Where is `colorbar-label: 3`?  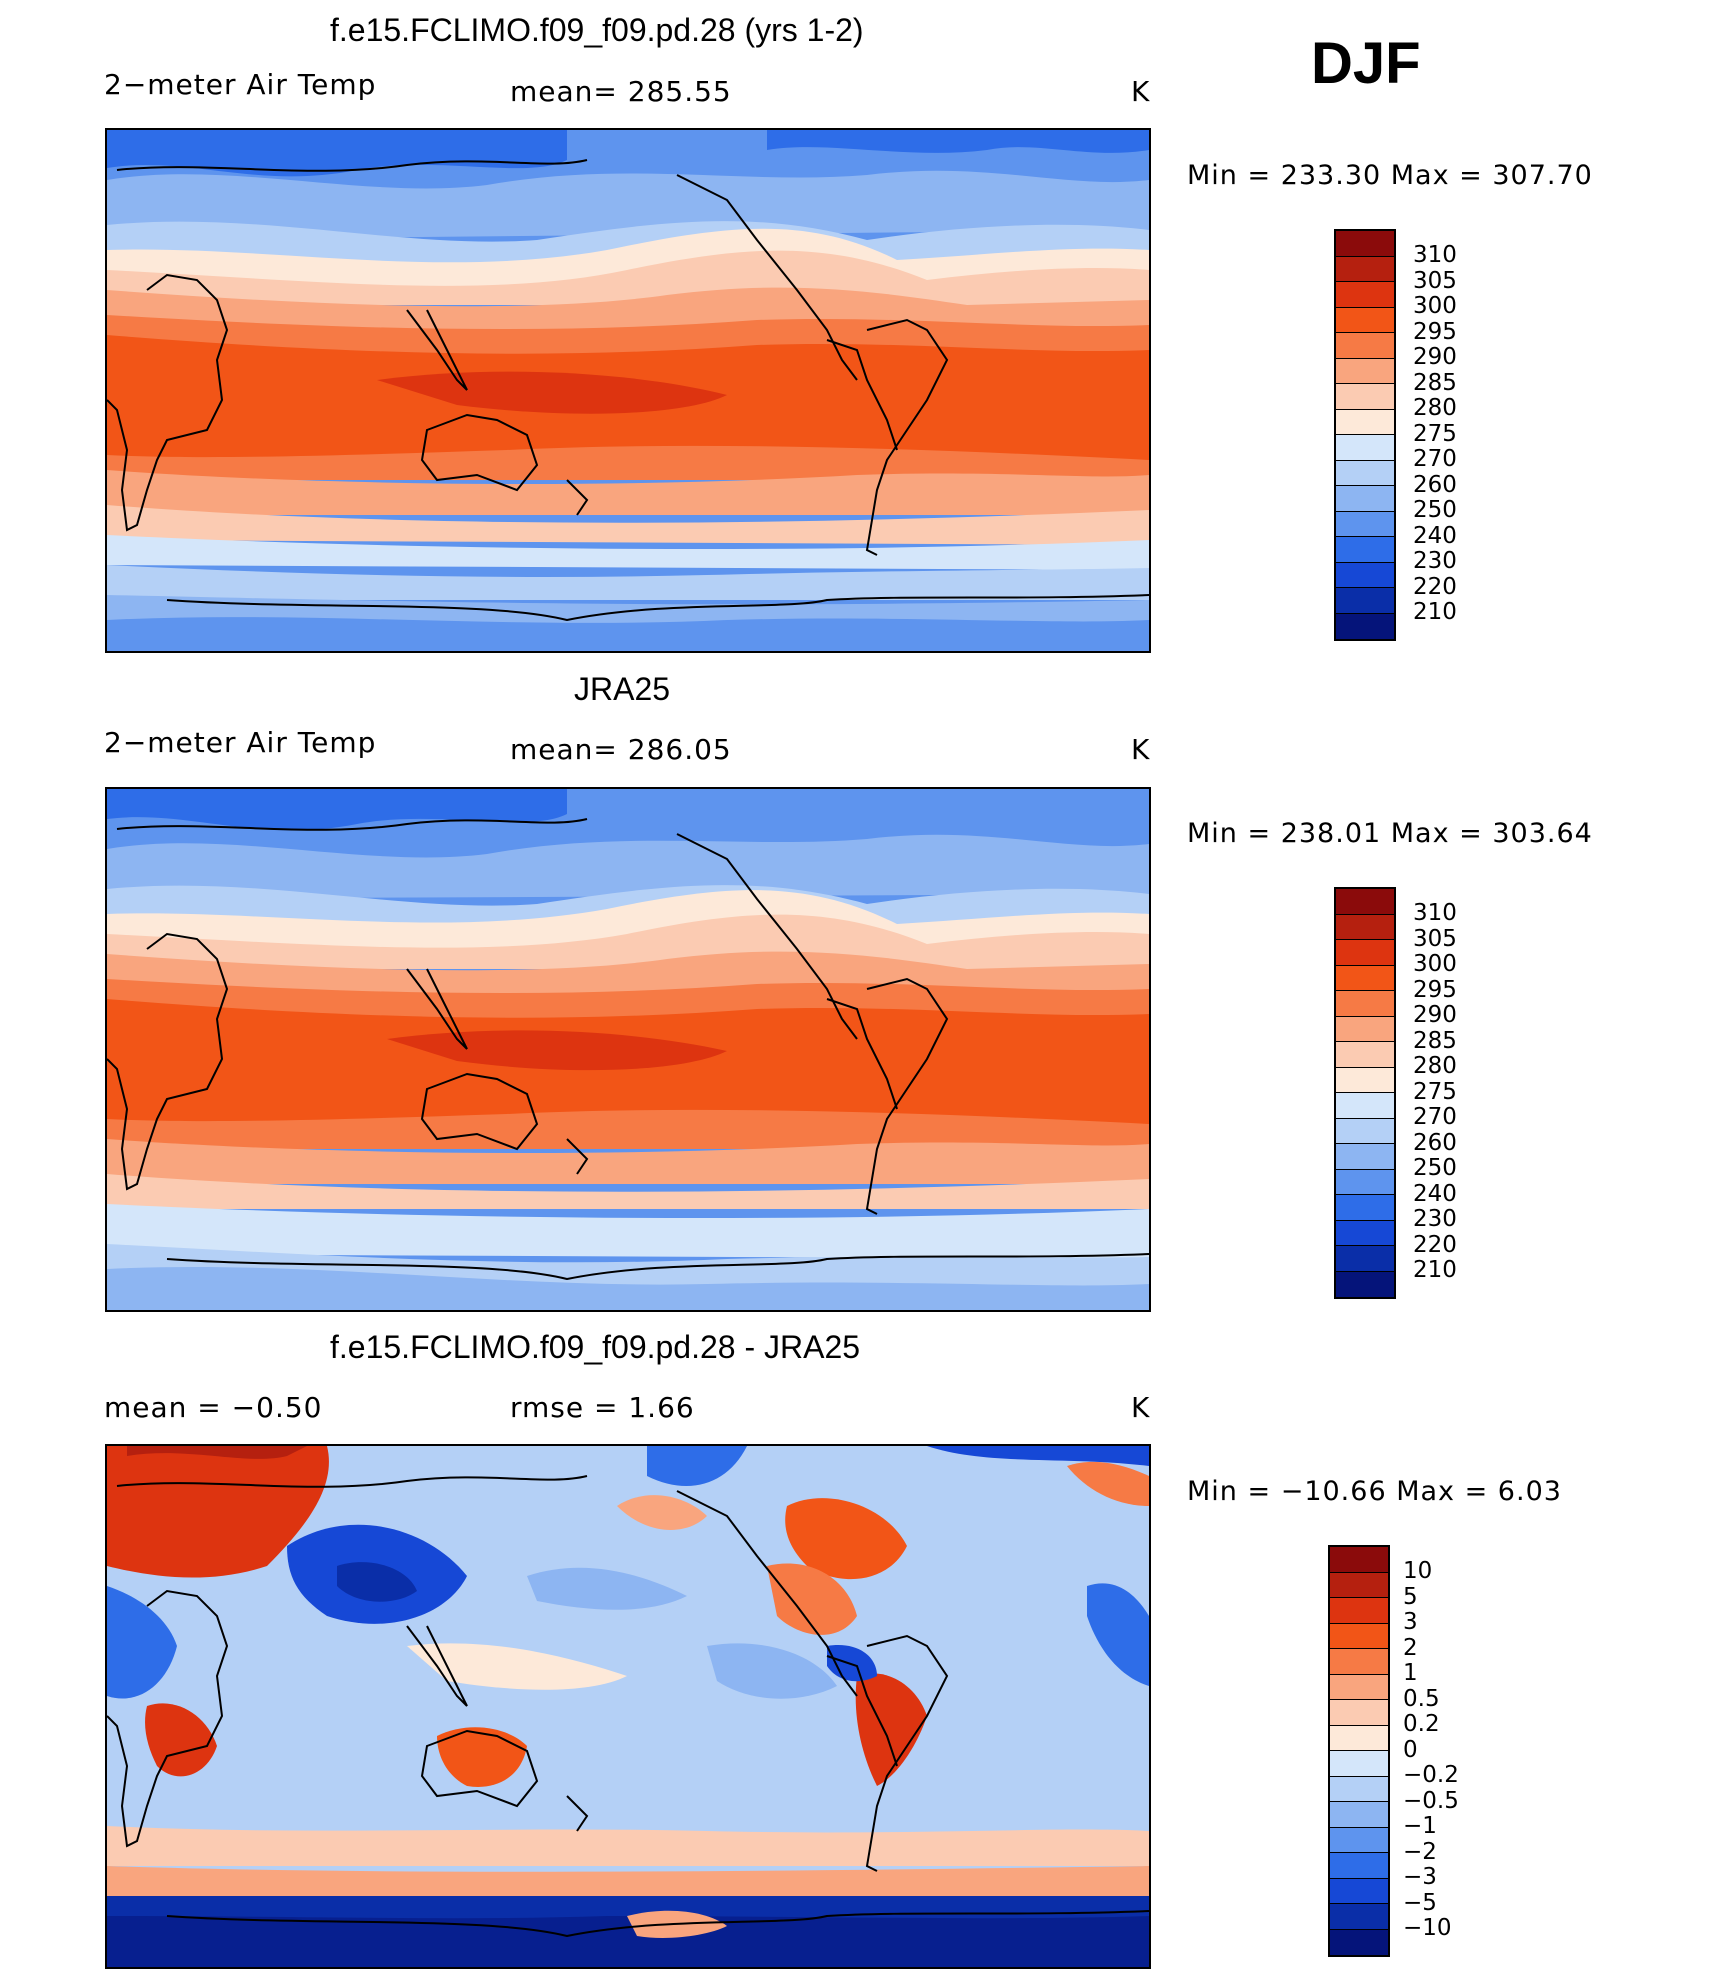
colorbar-label: 3 is located at coordinates (1410, 1622).